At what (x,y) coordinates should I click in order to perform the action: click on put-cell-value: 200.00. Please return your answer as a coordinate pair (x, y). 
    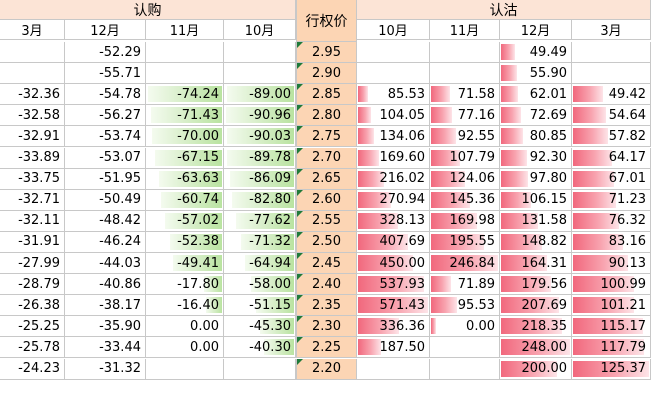
    Looking at the image, I should click on (544, 369).